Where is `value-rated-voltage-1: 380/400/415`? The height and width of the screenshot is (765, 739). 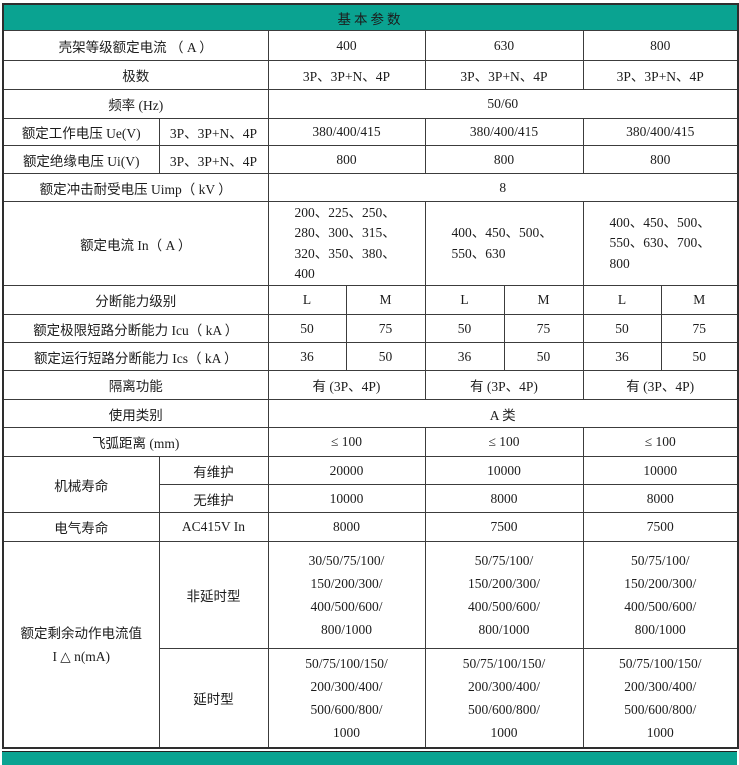 value-rated-voltage-1: 380/400/415 is located at coordinates (504, 132).